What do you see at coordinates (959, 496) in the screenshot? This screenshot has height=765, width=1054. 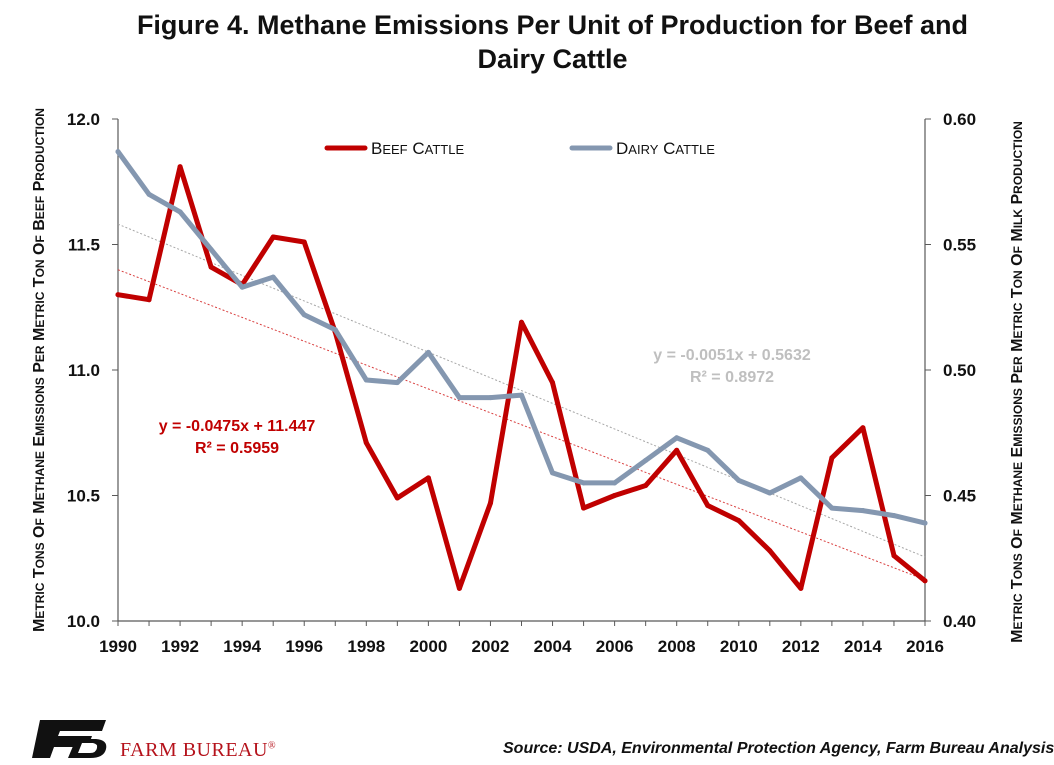 I see `y-right-tick-label: 0.45` at bounding box center [959, 496].